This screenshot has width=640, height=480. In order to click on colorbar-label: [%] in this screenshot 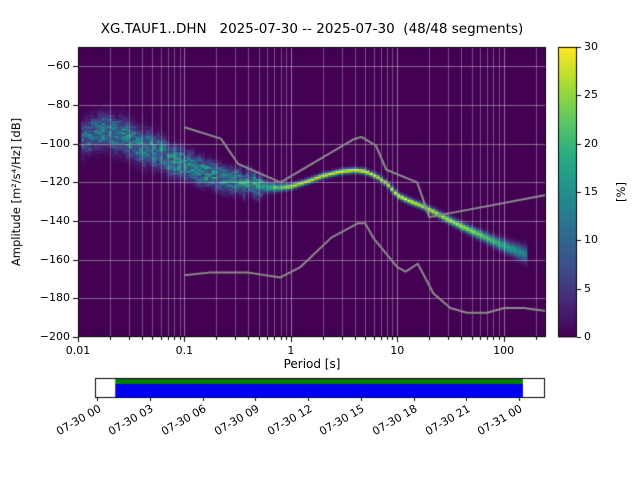, I will do `click(621, 192)`.